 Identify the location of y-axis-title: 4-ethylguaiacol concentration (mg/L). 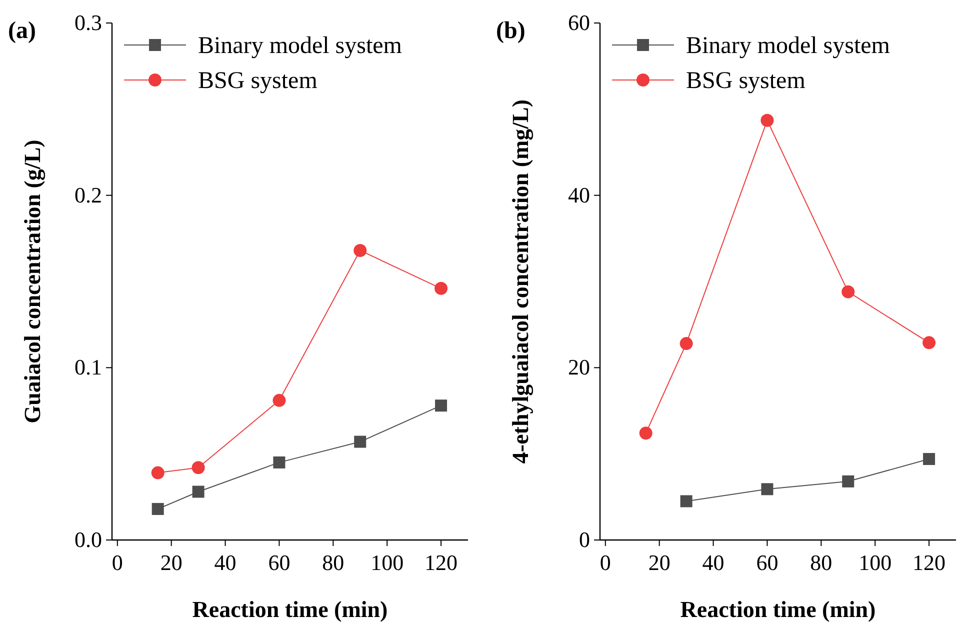
(521, 281).